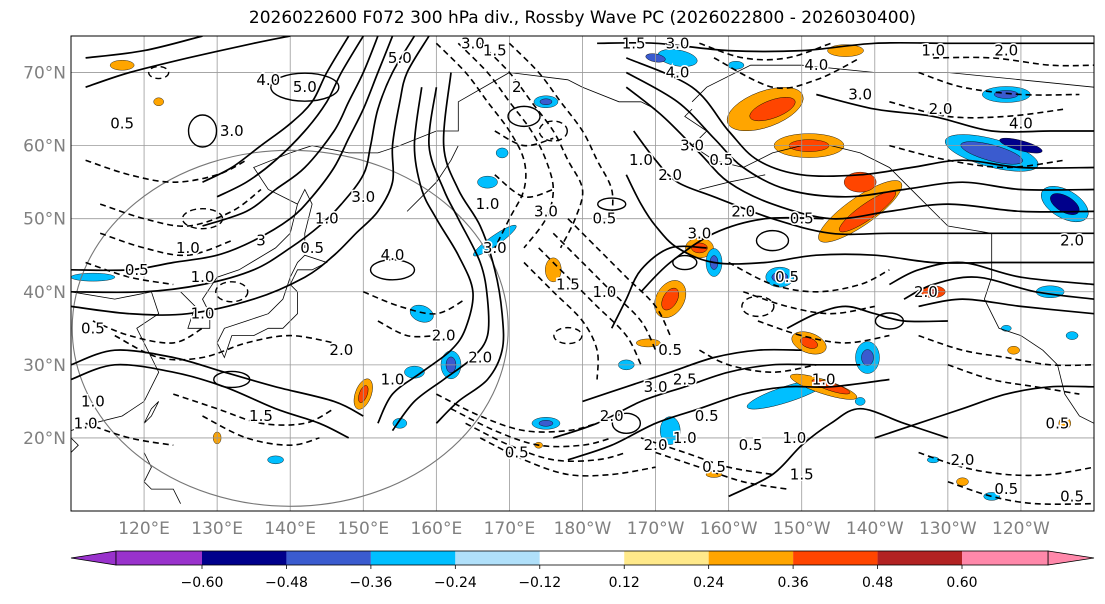 The width and height of the screenshot is (1105, 604). What do you see at coordinates (510, 529) in the screenshot?
I see `longitude-tick-label: 170°E` at bounding box center [510, 529].